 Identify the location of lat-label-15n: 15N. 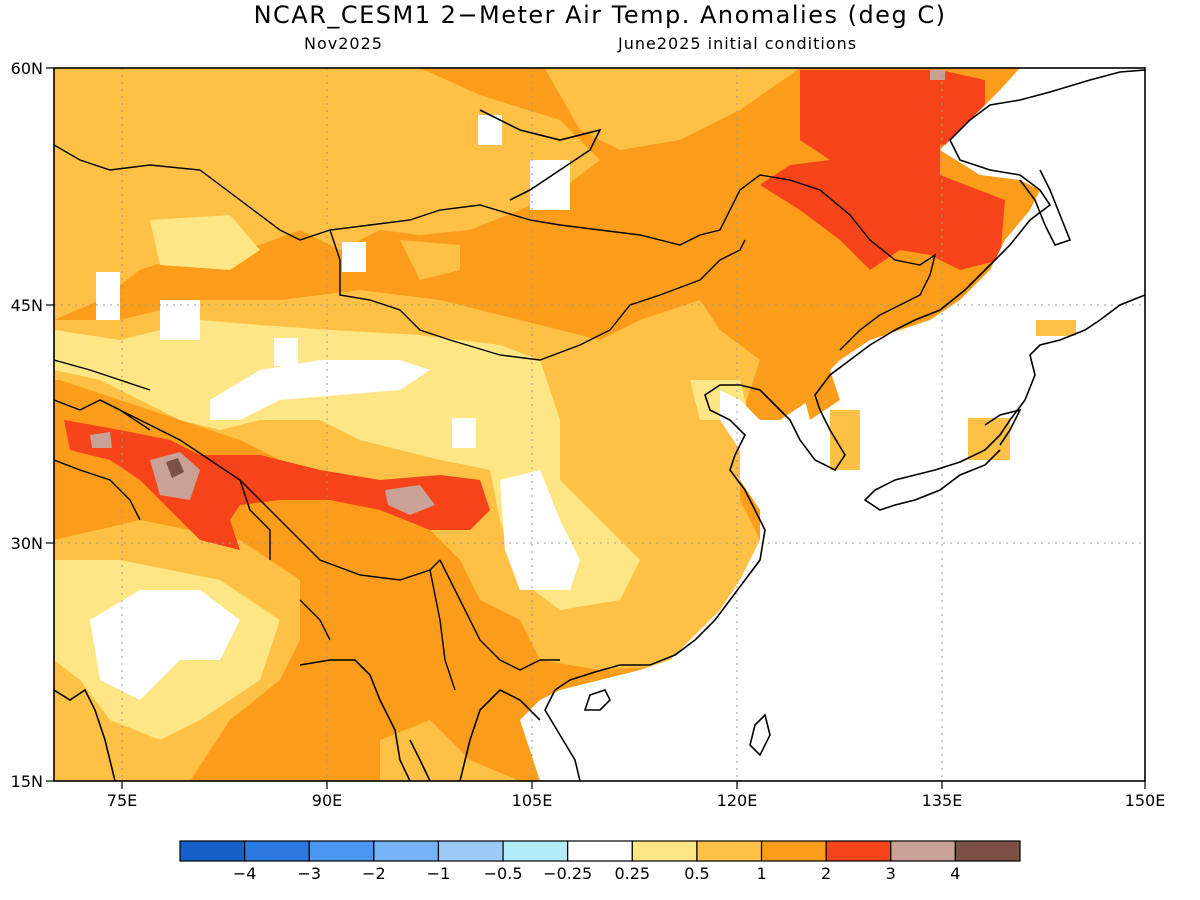
(27, 781).